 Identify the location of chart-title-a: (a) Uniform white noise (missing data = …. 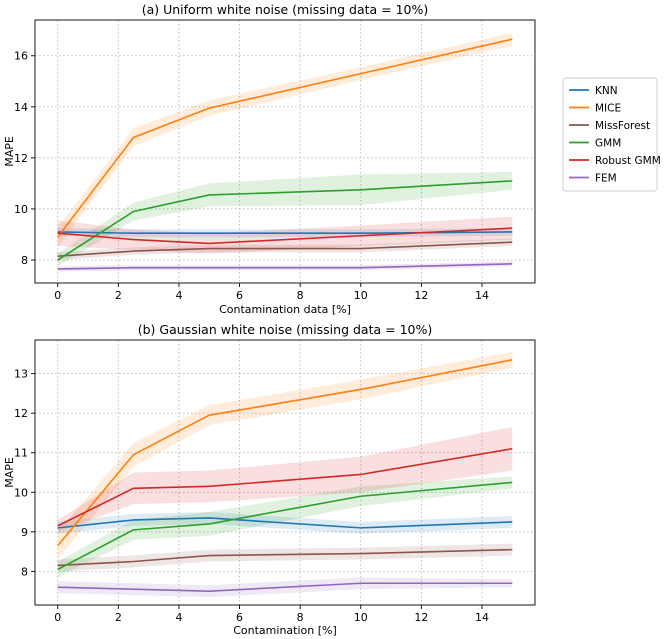
(285, 9).